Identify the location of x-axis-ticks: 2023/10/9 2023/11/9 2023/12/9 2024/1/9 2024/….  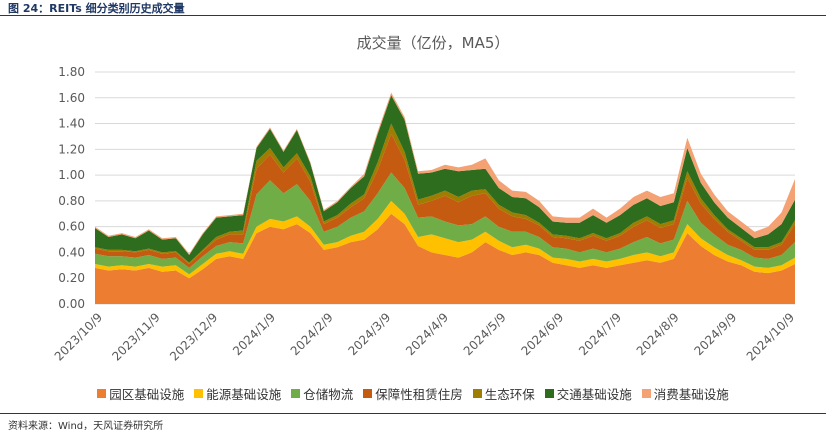
(424, 336).